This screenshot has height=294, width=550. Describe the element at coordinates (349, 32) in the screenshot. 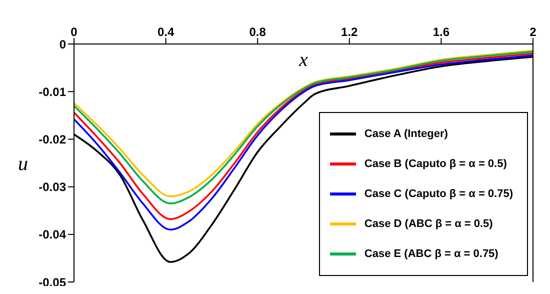

I see `x-tick-label: 1.2` at that location.